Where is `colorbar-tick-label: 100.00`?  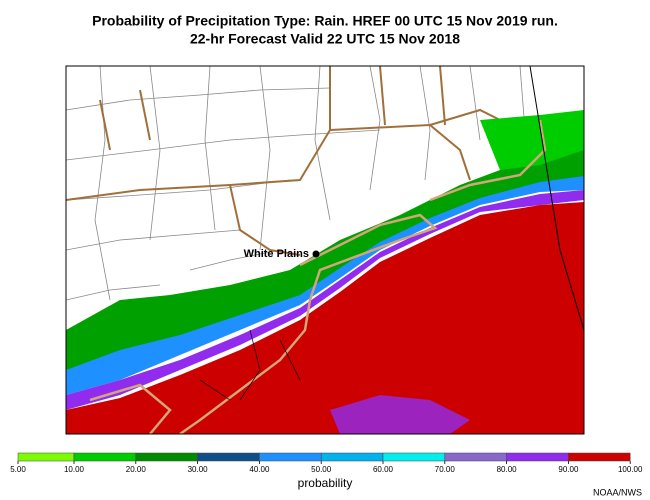 colorbar-tick-label: 100.00 is located at coordinates (630, 469).